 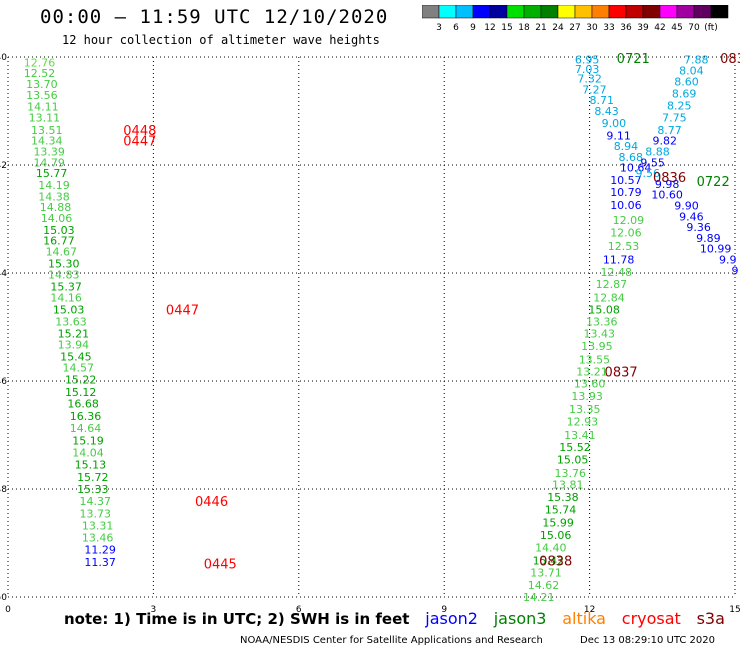 I want to click on wave-height-value: 13.21, so click(x=592, y=371).